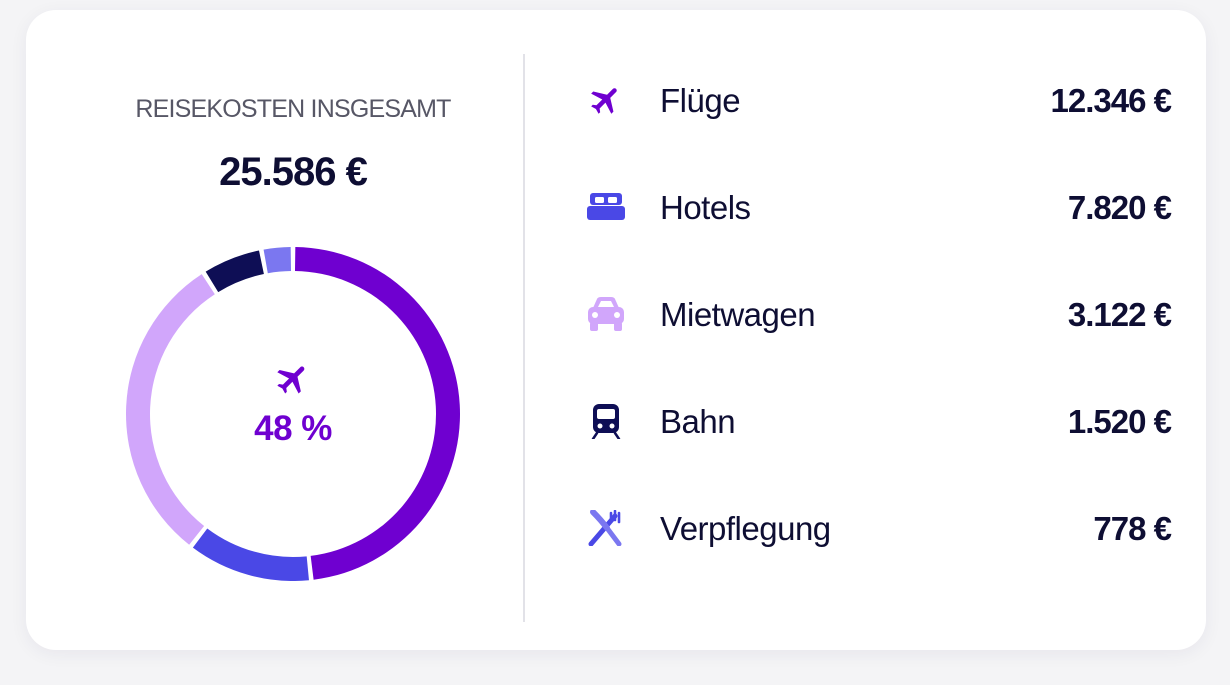 This screenshot has width=1230, height=685. Describe the element at coordinates (874, 421) in the screenshot. I see `list-item-rail: Bahn 1.520 €` at that location.